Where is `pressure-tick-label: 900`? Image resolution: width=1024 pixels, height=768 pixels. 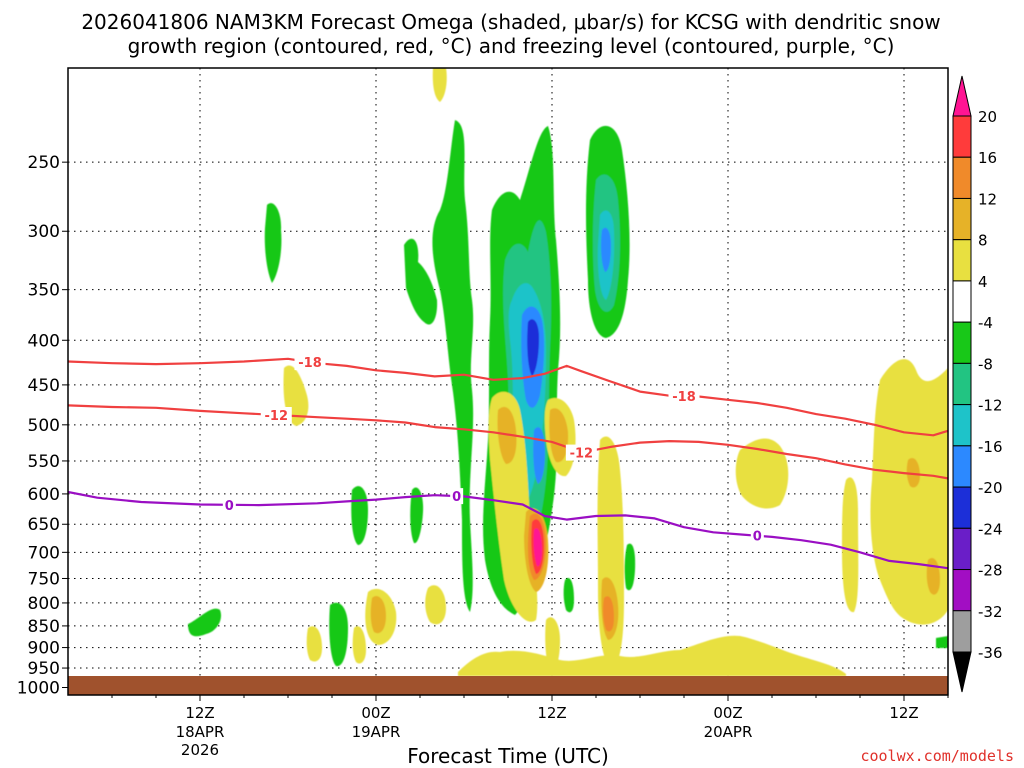 pressure-tick-label: 900 is located at coordinates (44, 649).